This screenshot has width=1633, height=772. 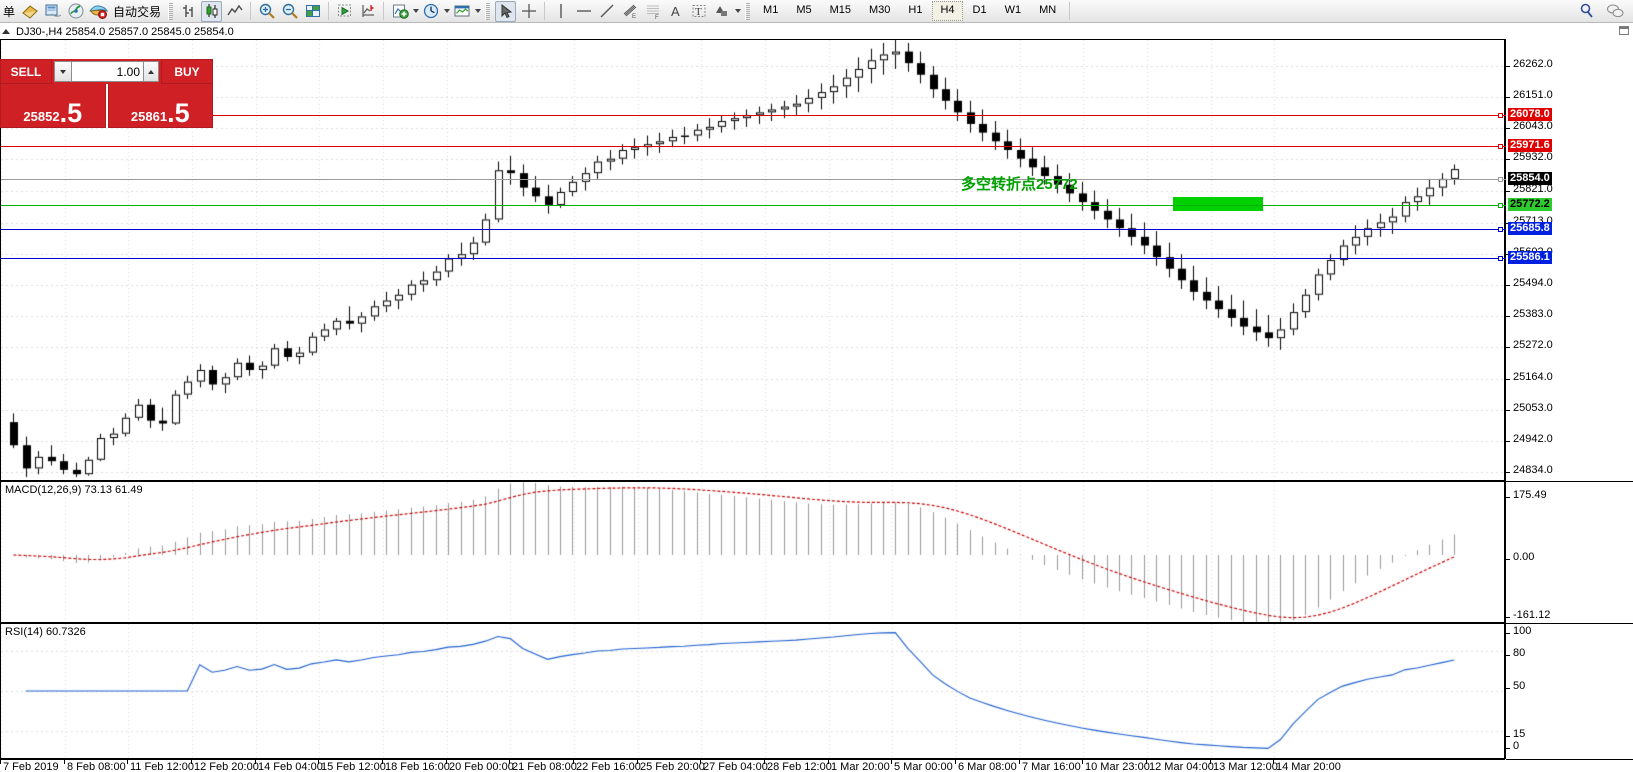 What do you see at coordinates (26, 71) in the screenshot?
I see `sell-button-label: SELL` at bounding box center [26, 71].